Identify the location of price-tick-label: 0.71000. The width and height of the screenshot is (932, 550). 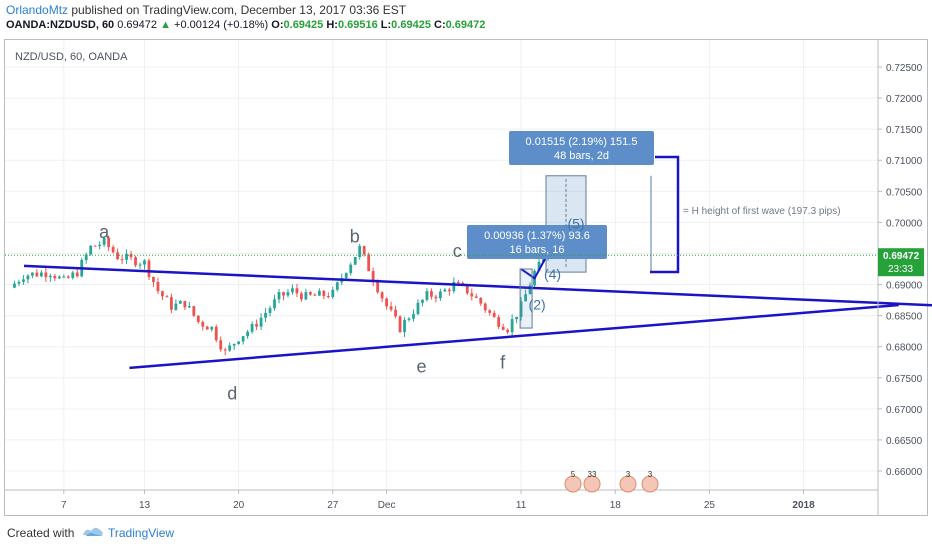
(904, 161).